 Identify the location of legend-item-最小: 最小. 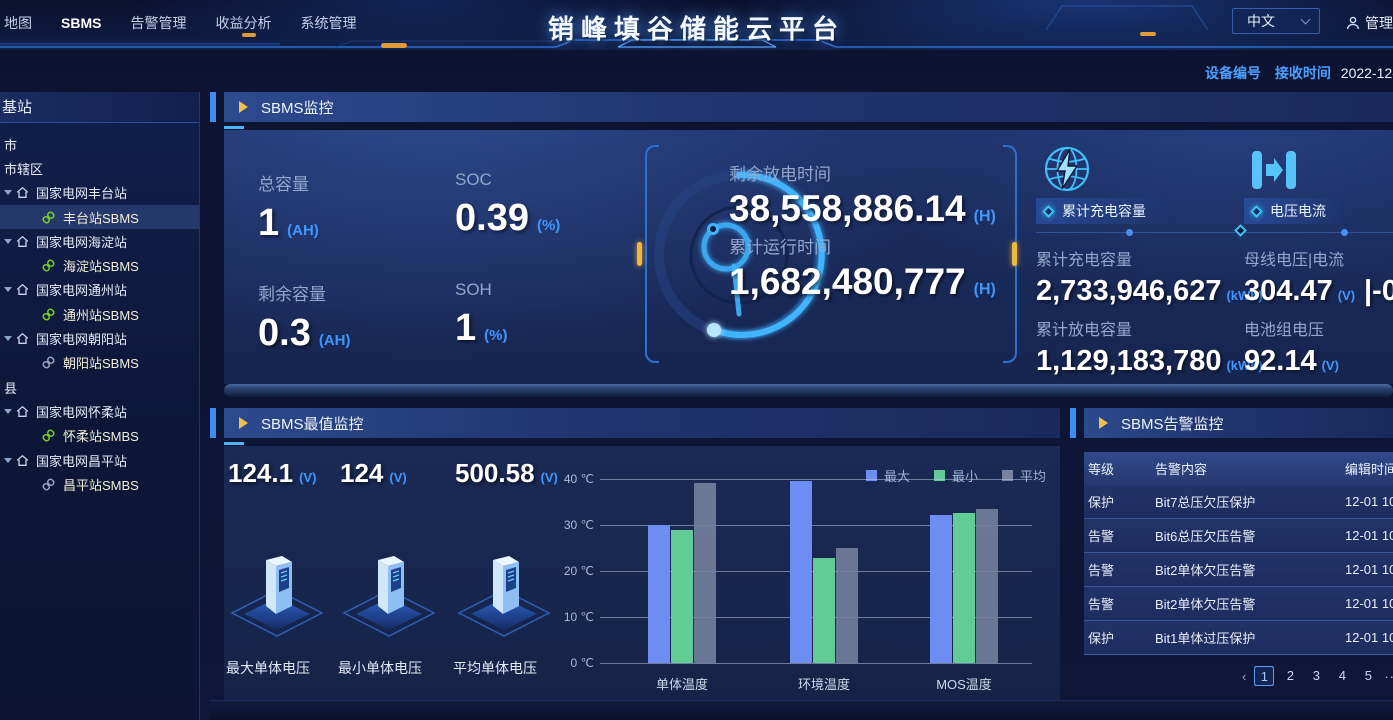
(955, 475).